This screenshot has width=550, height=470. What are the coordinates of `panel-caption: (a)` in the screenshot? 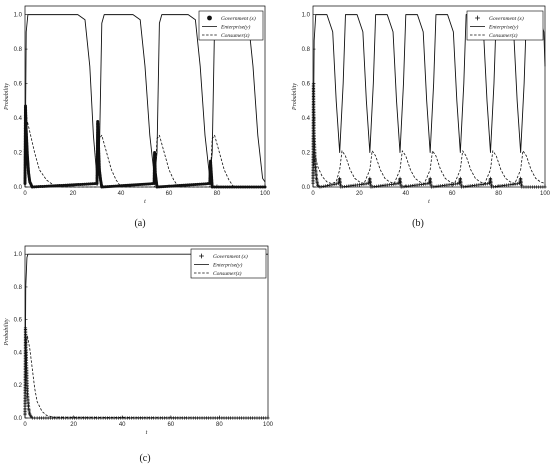 It's located at (139, 223).